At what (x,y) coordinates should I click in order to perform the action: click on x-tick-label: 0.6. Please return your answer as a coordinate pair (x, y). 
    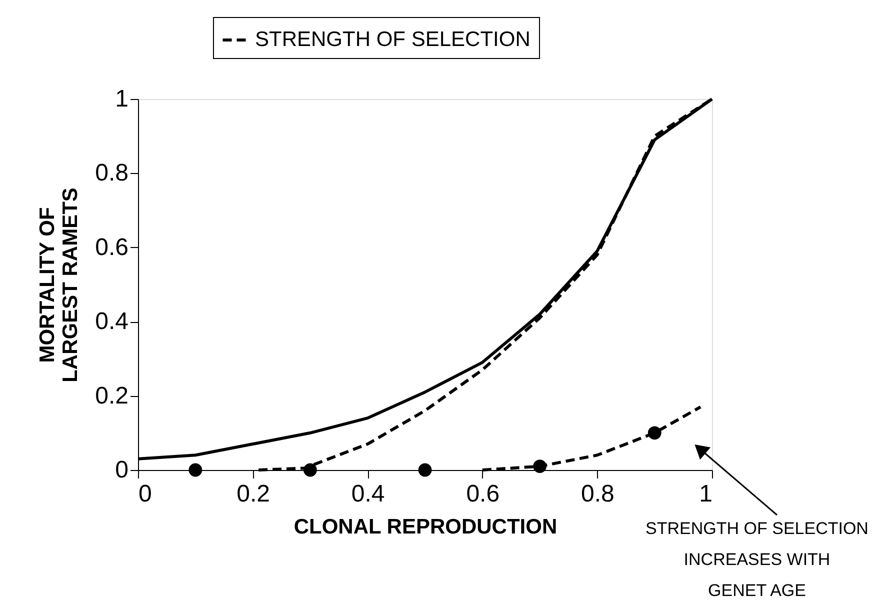
    Looking at the image, I should click on (483, 494).